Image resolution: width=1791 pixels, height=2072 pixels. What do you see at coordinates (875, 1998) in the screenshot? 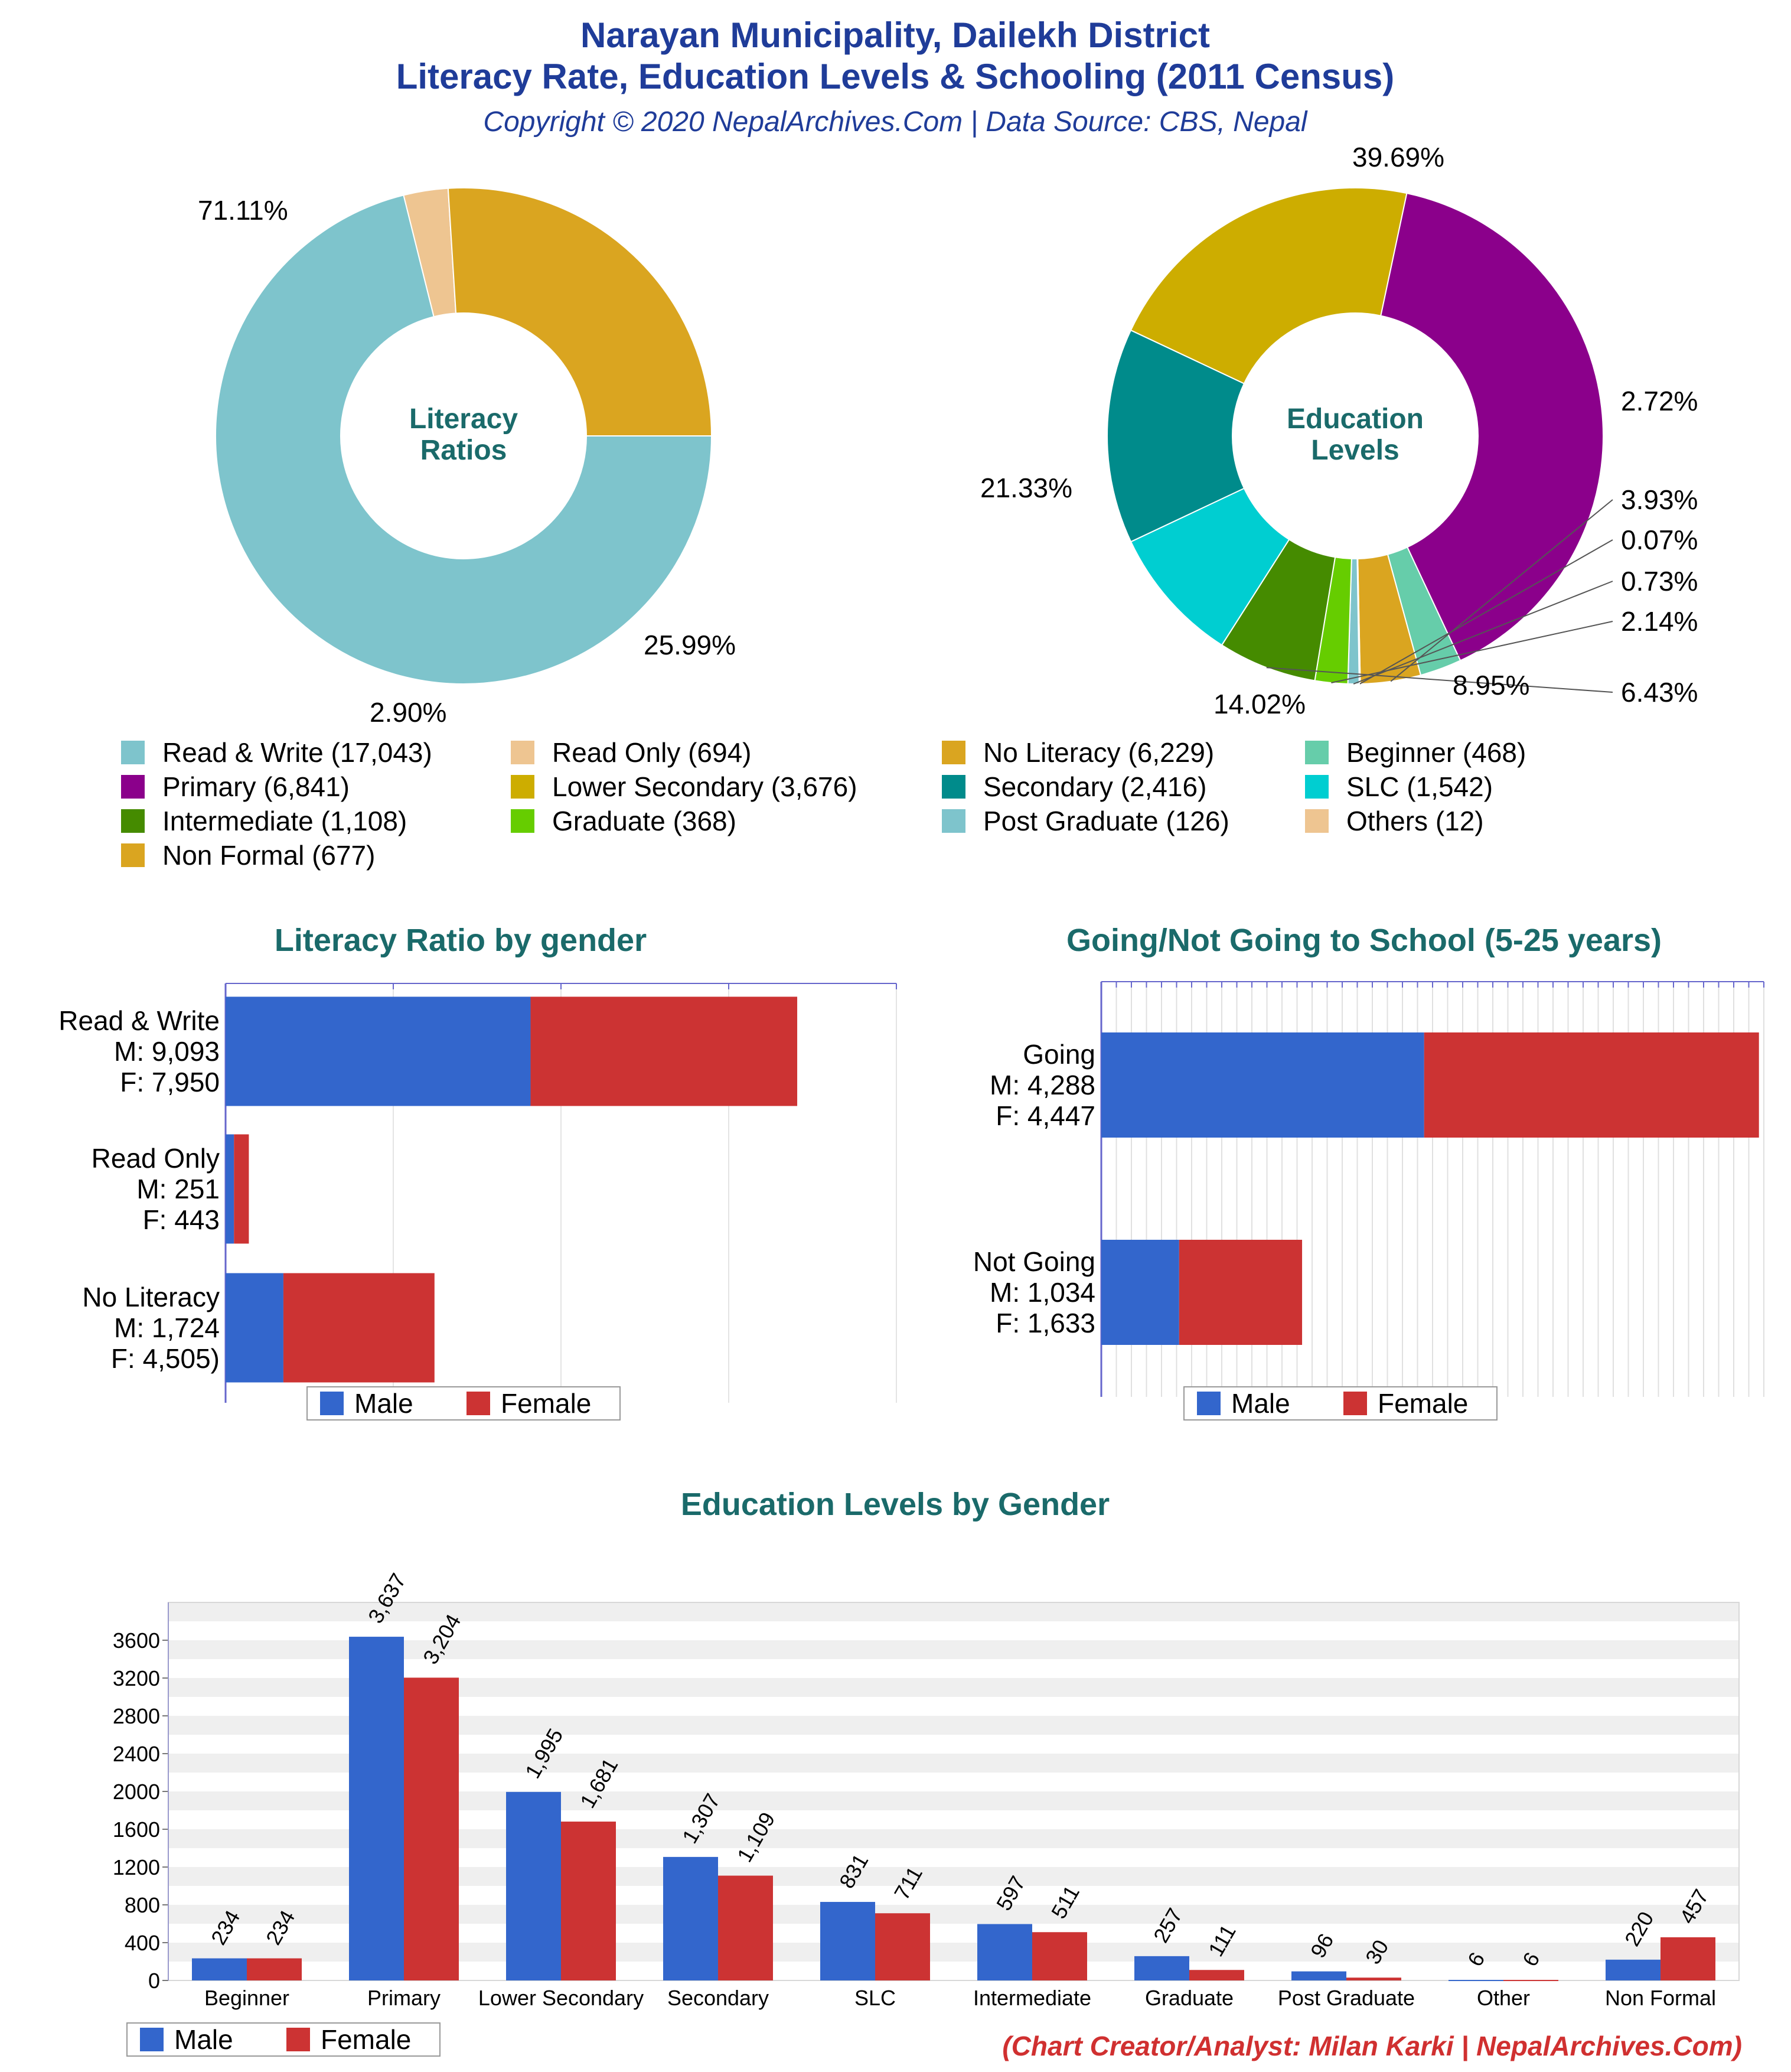
I see `x-tick-label-slc: SLC` at bounding box center [875, 1998].